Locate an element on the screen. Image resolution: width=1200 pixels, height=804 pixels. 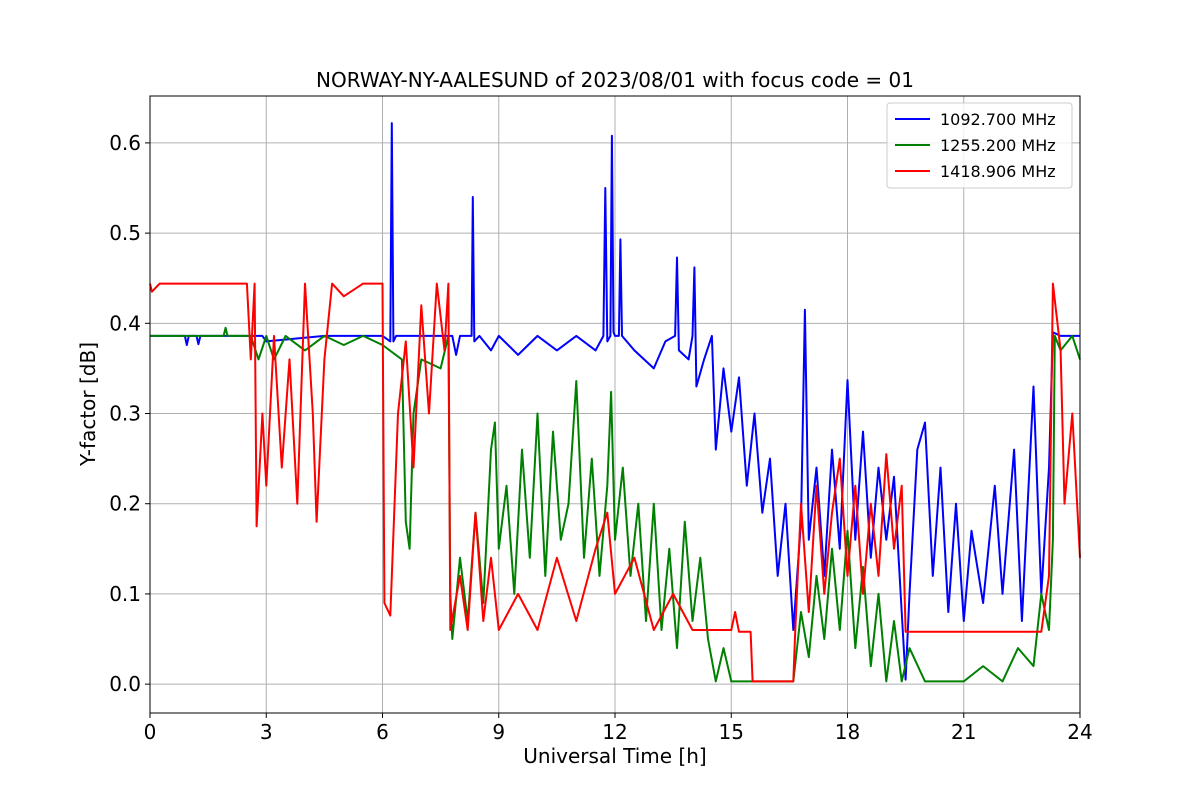
x-axis-title: Universal Time [h] is located at coordinates (614, 756).